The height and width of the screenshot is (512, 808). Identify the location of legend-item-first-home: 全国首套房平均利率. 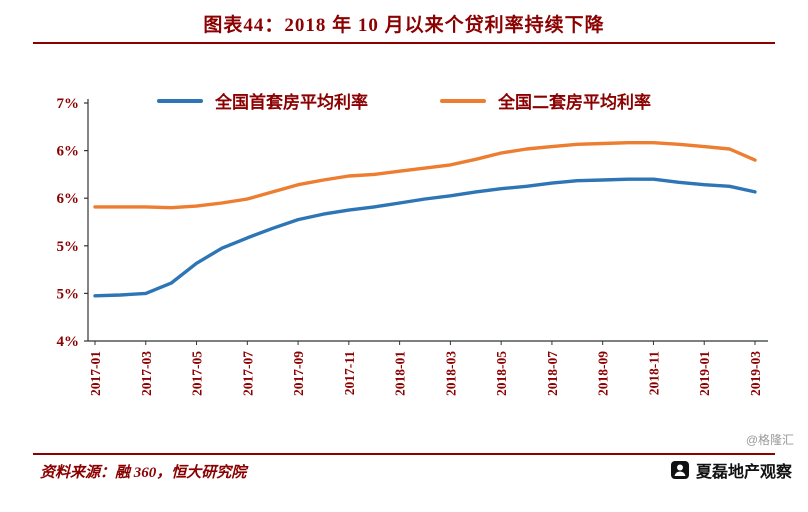
(262, 100).